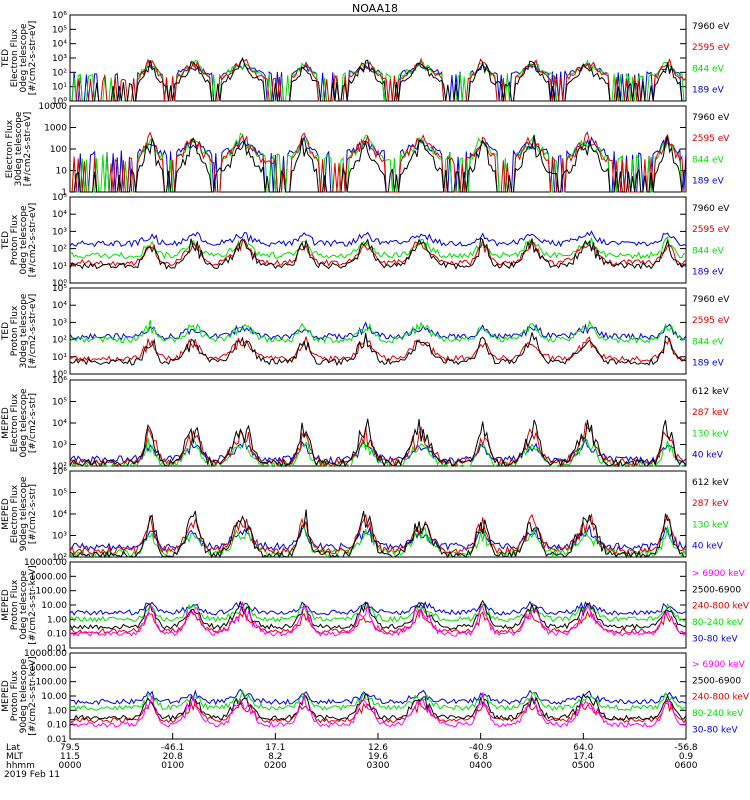  What do you see at coordinates (378, 766) in the screenshot?
I see `x-tick-hhmm: 0300` at bounding box center [378, 766].